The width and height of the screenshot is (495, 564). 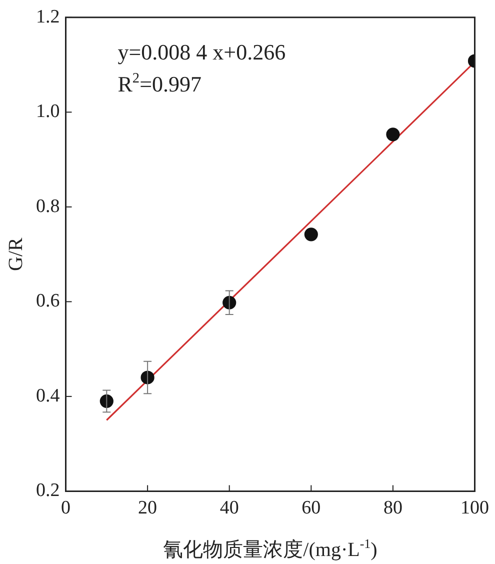 What do you see at coordinates (48, 111) in the screenshot?
I see `y-tick-label: 1.0` at bounding box center [48, 111].